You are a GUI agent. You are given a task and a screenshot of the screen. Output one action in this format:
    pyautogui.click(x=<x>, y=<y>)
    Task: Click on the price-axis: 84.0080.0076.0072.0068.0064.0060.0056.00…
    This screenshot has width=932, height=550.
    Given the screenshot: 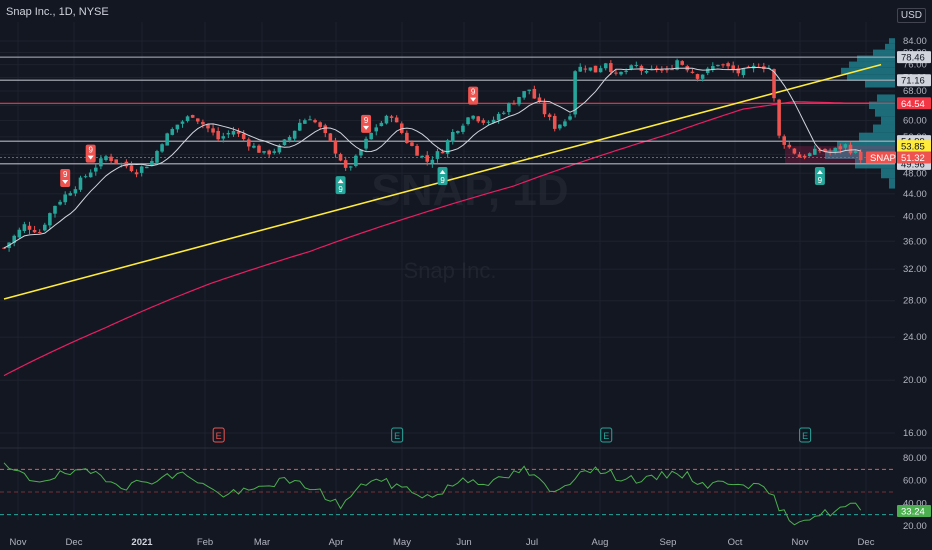 What is the action you would take?
    pyautogui.click(x=898, y=284)
    